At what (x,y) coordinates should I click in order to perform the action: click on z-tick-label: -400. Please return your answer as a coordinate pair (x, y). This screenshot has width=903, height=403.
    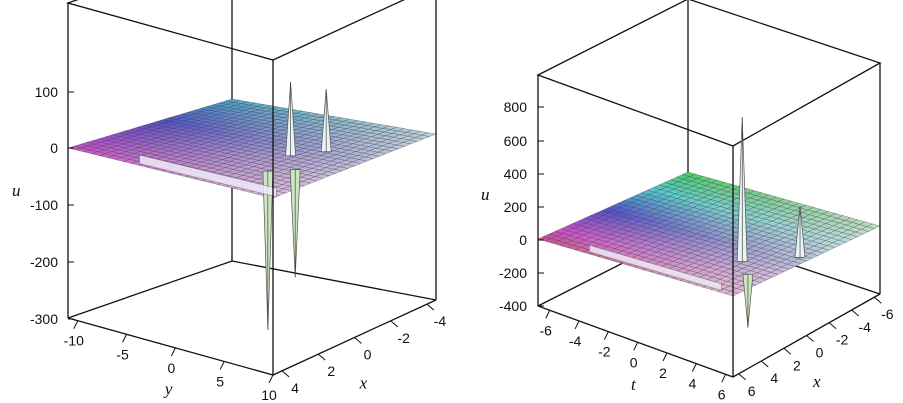
    Looking at the image, I should click on (513, 306).